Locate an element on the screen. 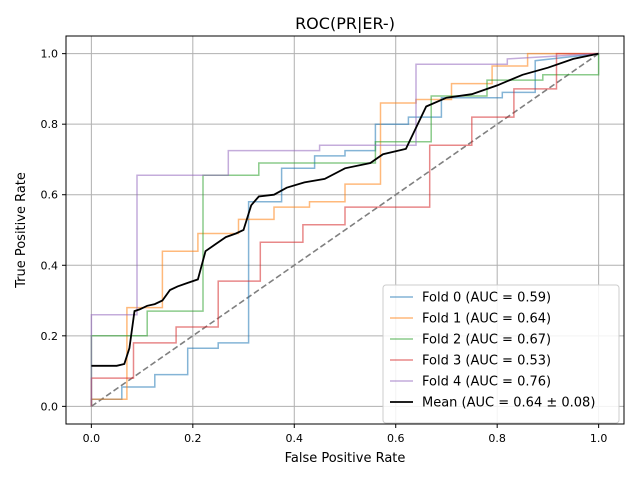  y-tick-label: 1.0 is located at coordinates (50, 54).